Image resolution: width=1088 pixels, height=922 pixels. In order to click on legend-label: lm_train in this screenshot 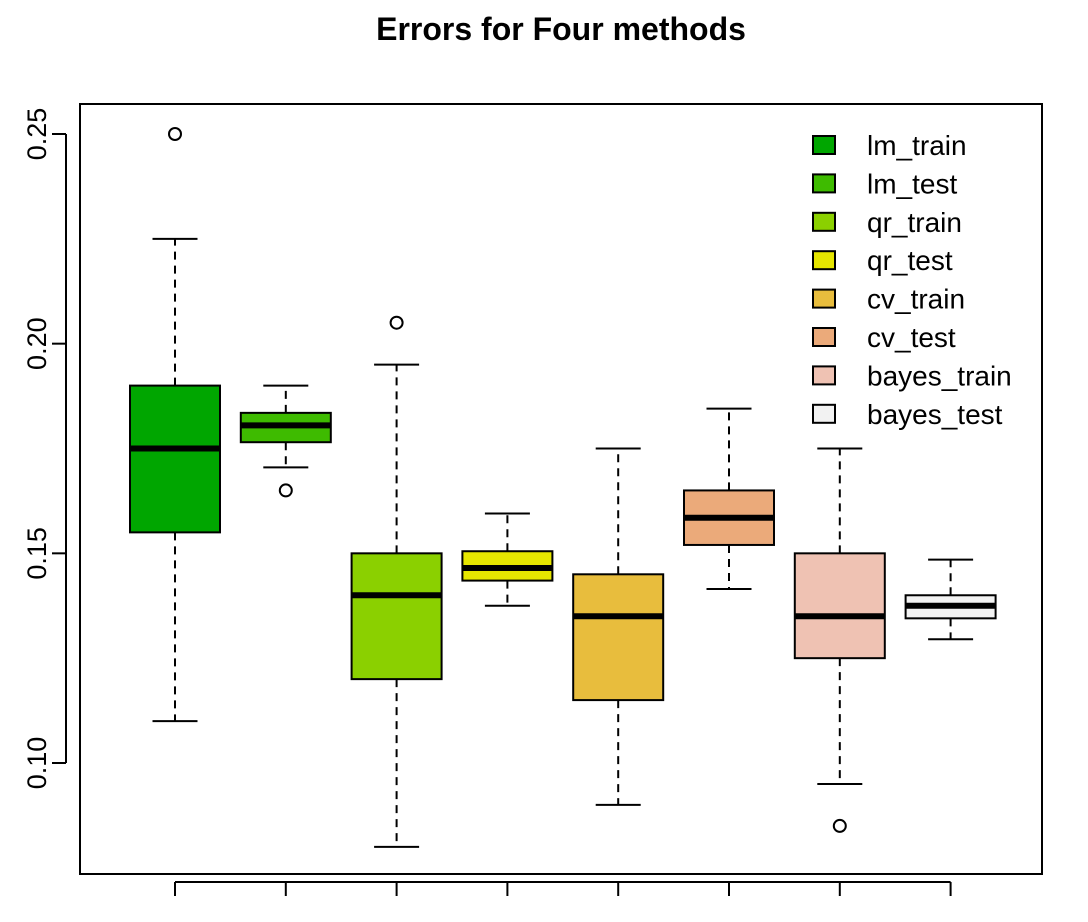, I will do `click(917, 145)`.